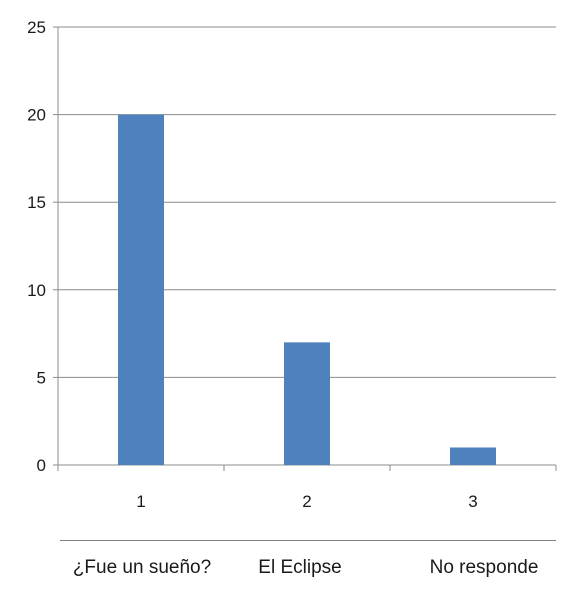 This screenshot has width=564, height=610. What do you see at coordinates (36, 290) in the screenshot?
I see `y-tick-label-10: 10` at bounding box center [36, 290].